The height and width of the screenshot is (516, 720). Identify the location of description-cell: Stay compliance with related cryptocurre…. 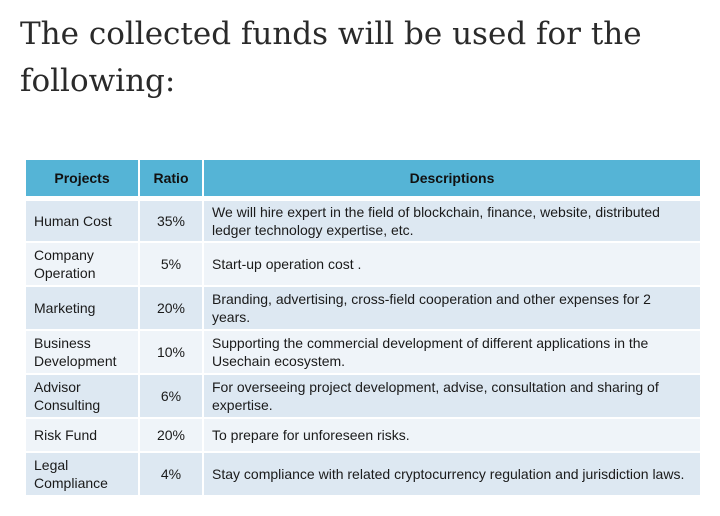
(452, 474).